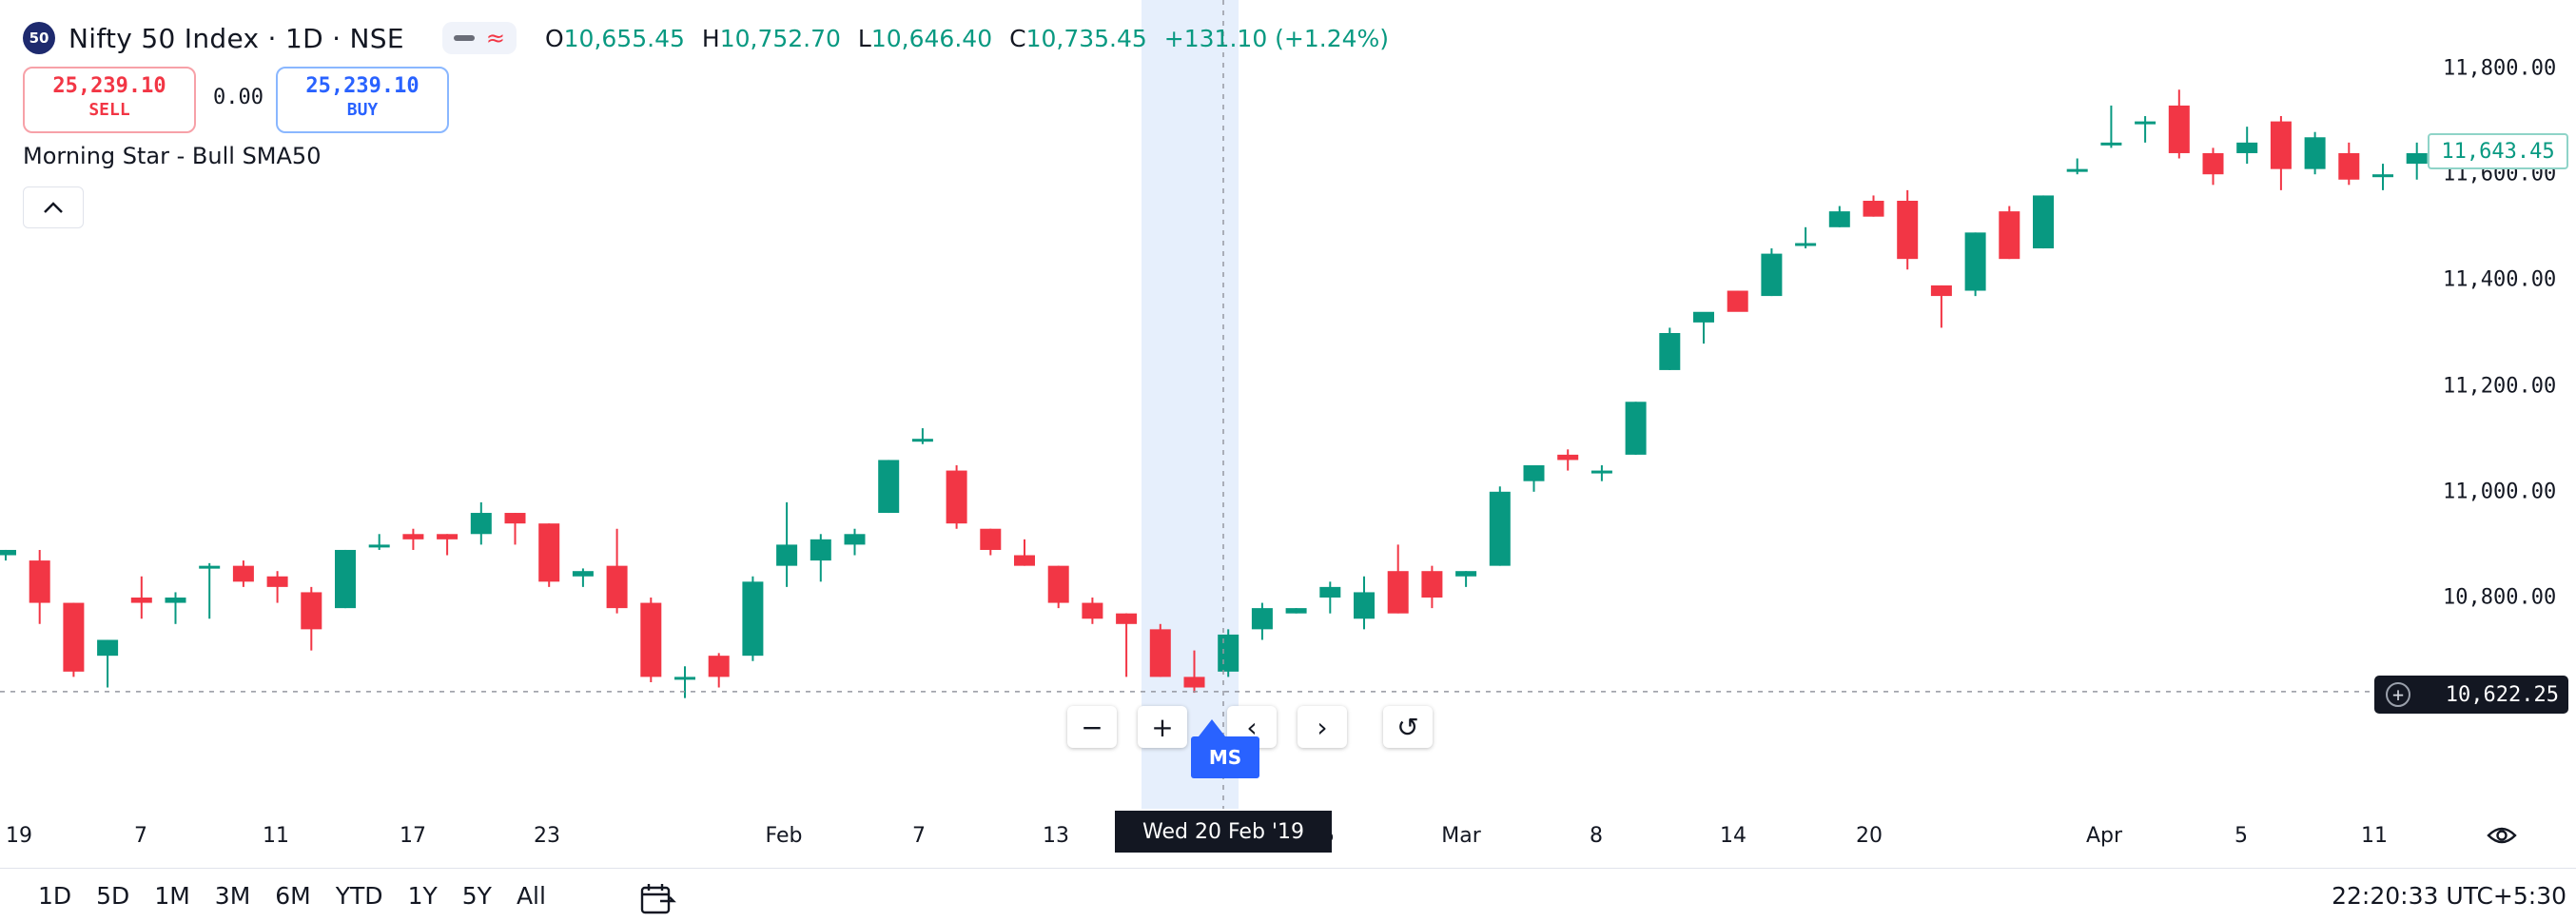 Image resolution: width=2576 pixels, height=922 pixels. I want to click on sell-button: 25,239.10 SELL, so click(110, 100).